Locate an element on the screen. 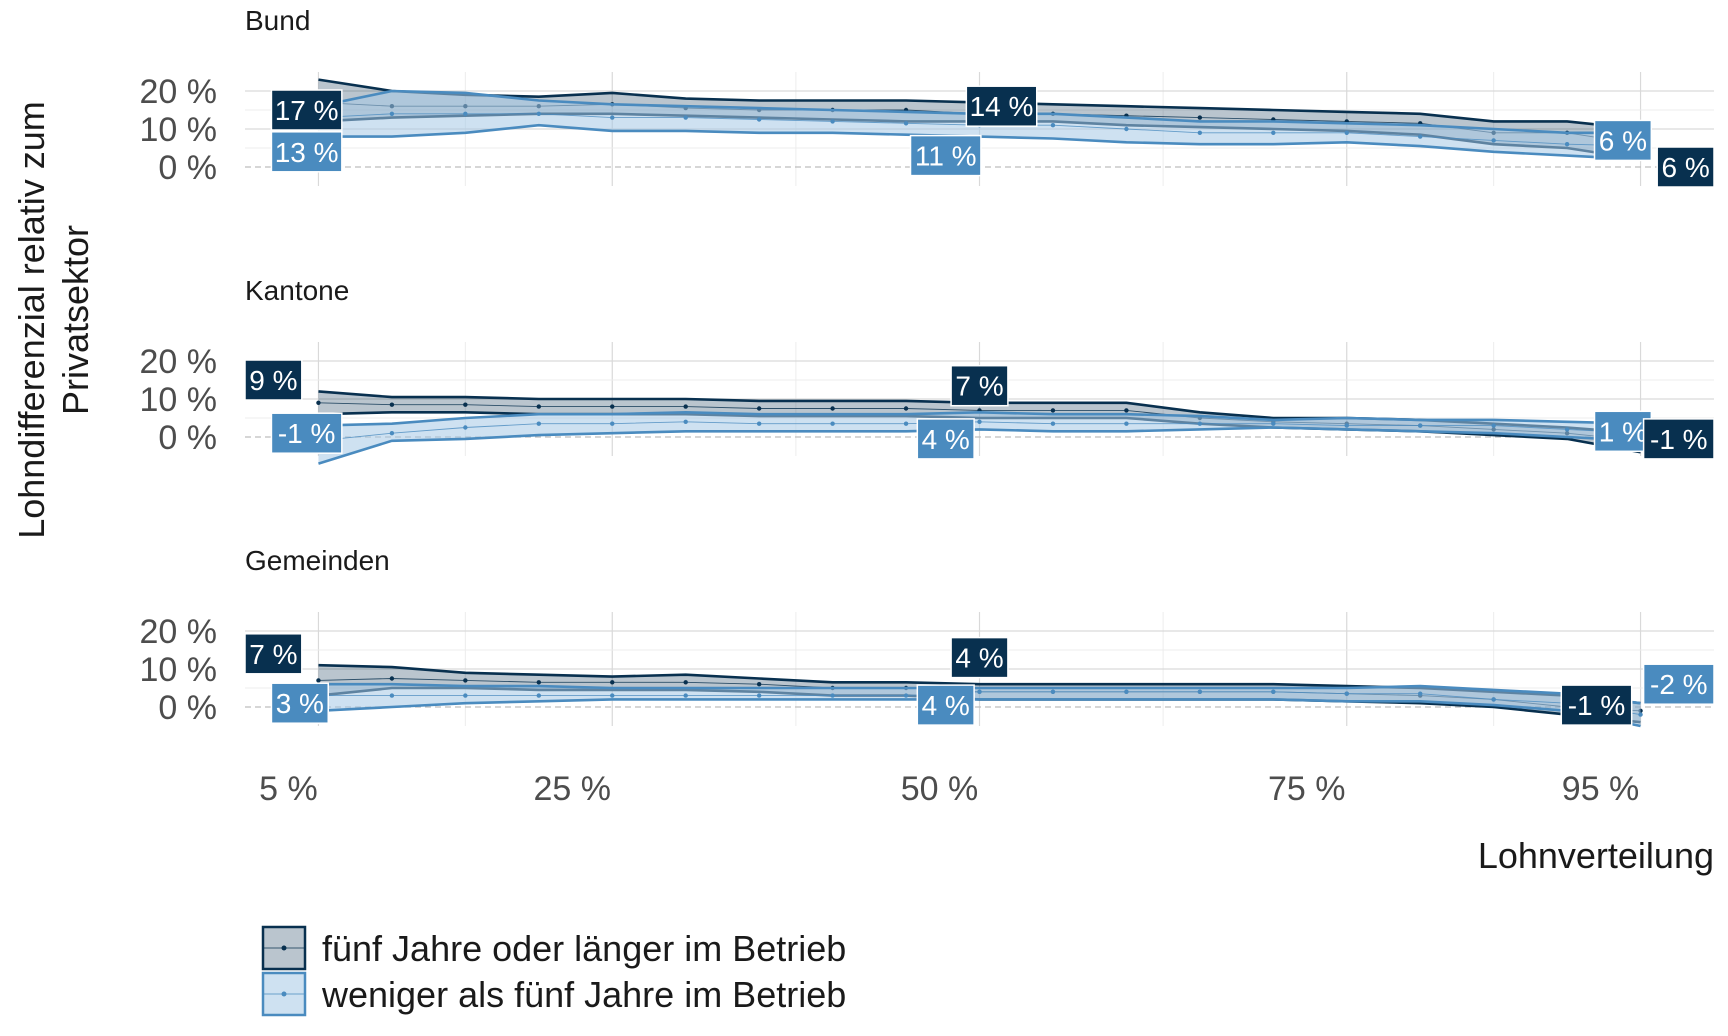 This screenshot has height=1036, width=1728. data-label-text: 9 % is located at coordinates (273, 380).